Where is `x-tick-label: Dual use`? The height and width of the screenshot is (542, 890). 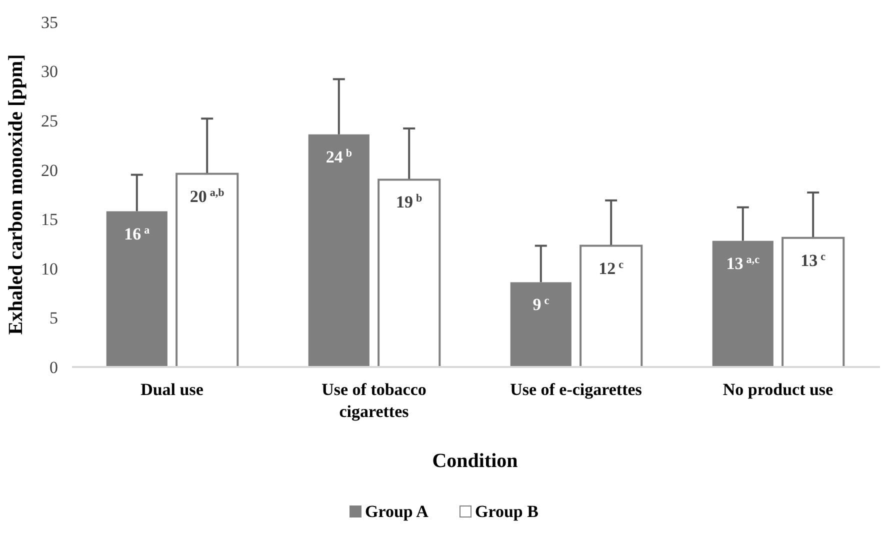
x-tick-label: Dual use is located at coordinates (172, 389).